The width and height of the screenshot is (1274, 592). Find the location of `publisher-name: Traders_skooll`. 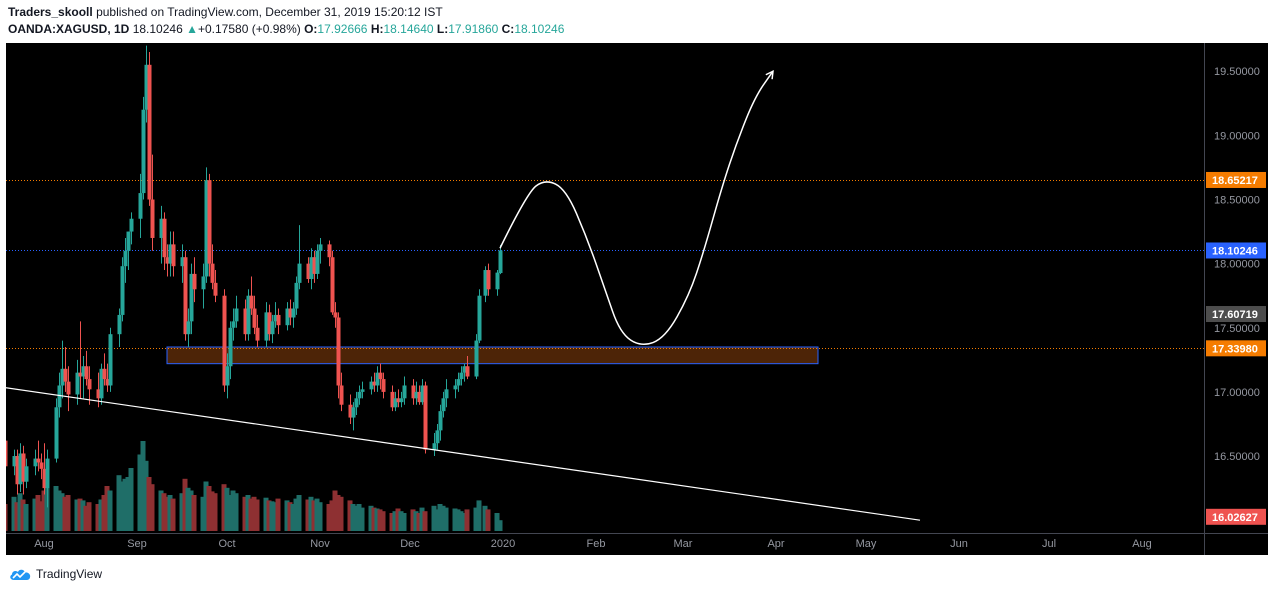

publisher-name: Traders_skooll is located at coordinates (50, 12).